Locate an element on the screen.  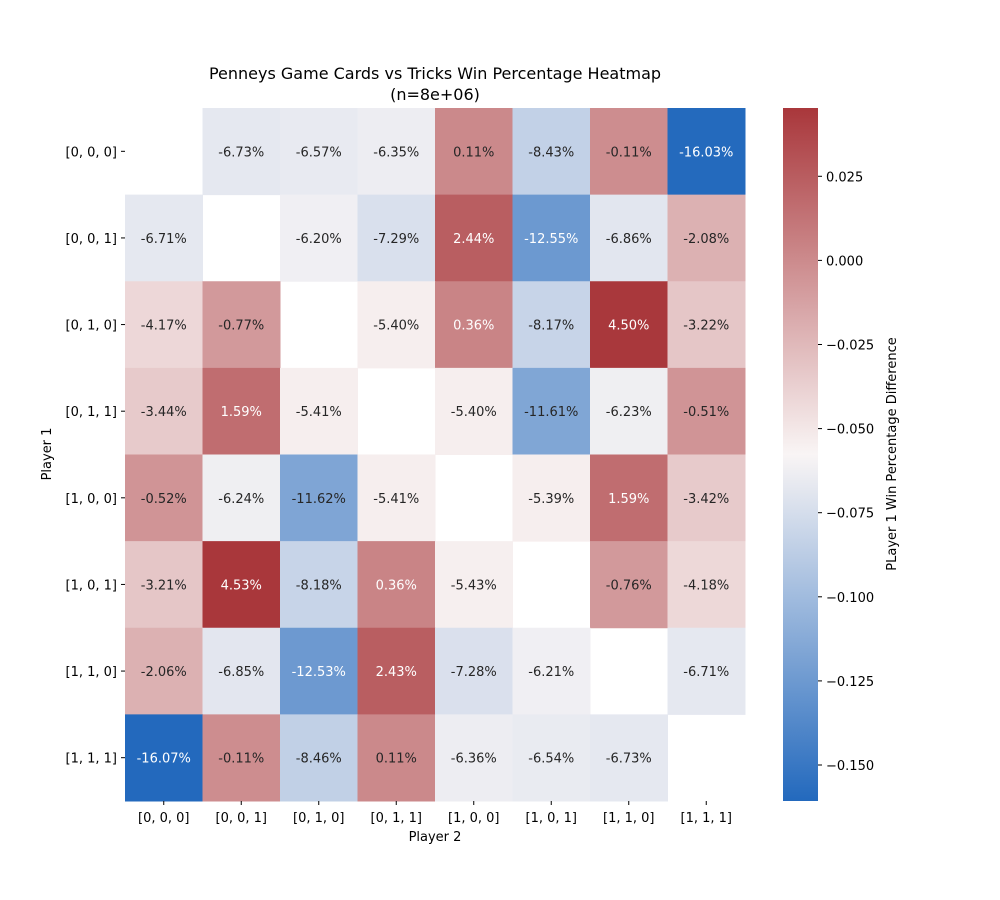
cell-value-label: -6.73% is located at coordinates (629, 759).